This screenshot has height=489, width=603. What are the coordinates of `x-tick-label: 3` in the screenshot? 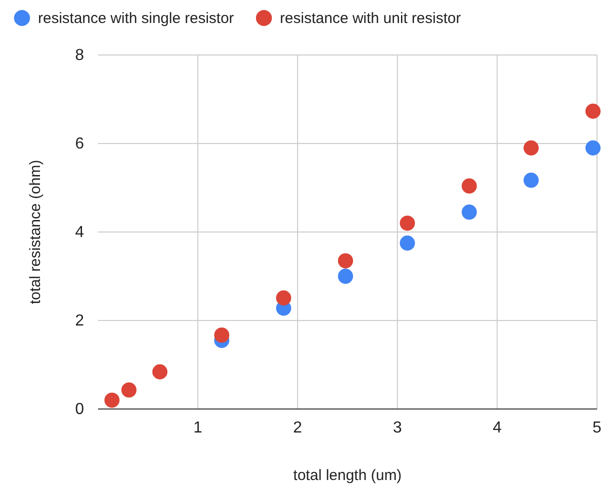 It's located at (397, 427).